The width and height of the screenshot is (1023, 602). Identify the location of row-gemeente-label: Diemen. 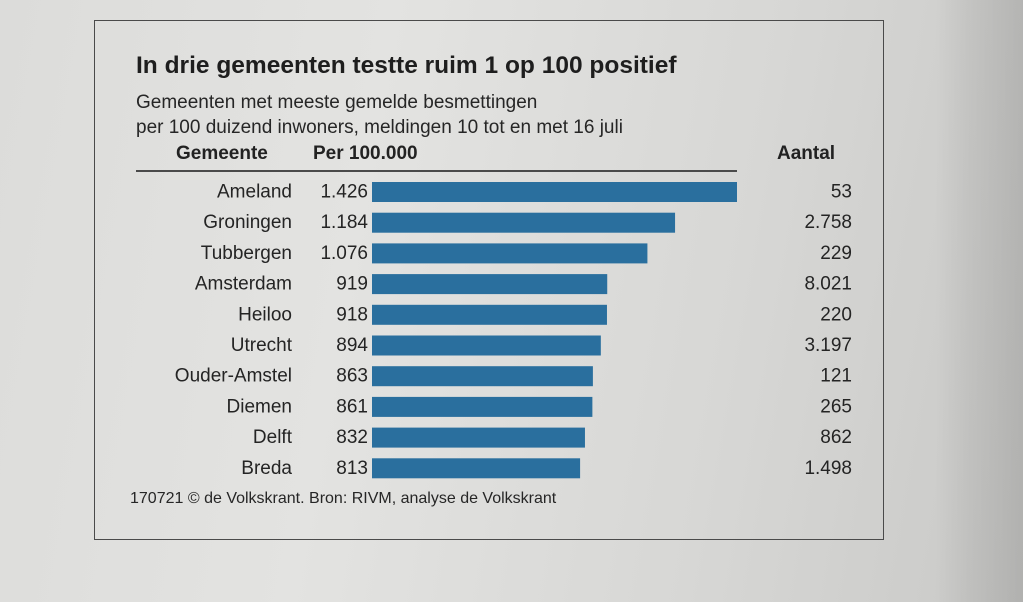
(259, 406).